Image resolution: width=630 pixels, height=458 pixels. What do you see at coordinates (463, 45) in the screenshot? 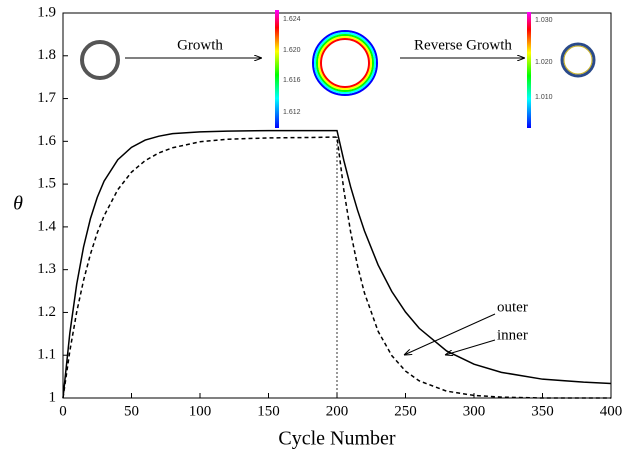
I see `annotation: Reverse Growth` at bounding box center [463, 45].